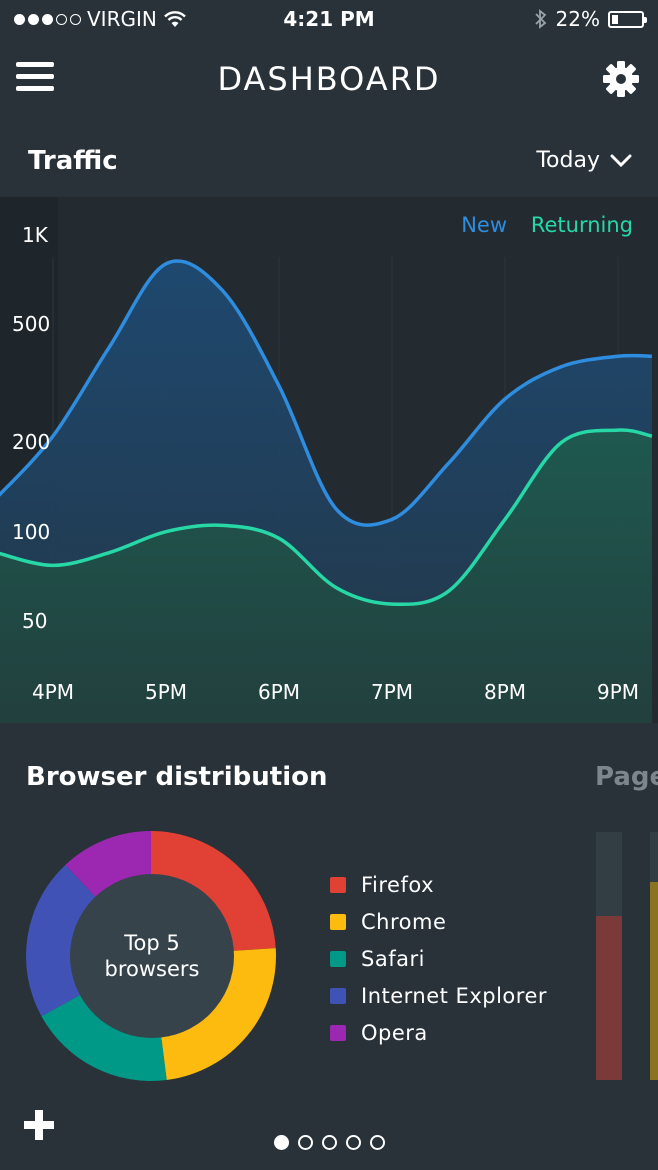 The image size is (658, 1170). Describe the element at coordinates (568, 160) in the screenshot. I see `period-label: Today` at that location.